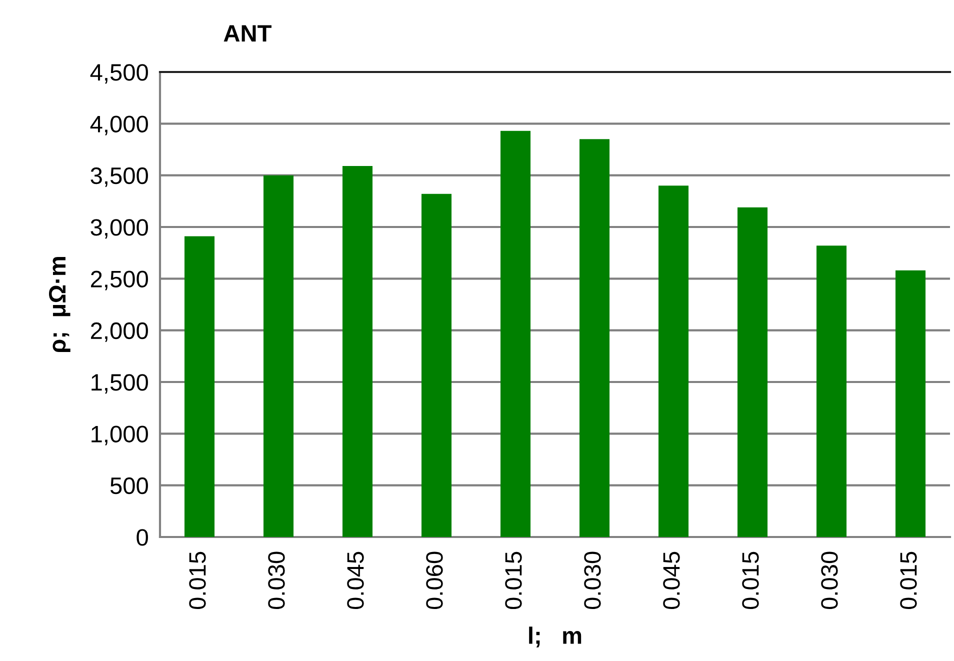  Describe the element at coordinates (119, 280) in the screenshot. I see `y-tick-label: 2,500` at that location.